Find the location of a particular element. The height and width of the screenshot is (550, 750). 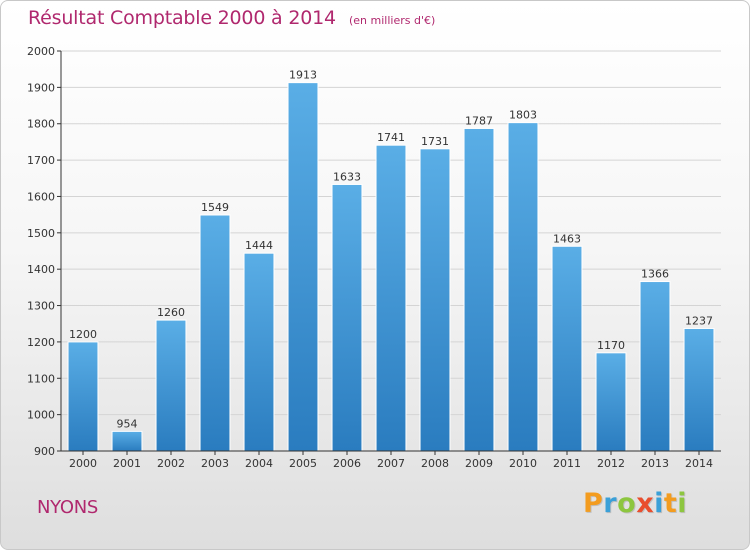

bar-value-label: 1787 is located at coordinates (479, 120).